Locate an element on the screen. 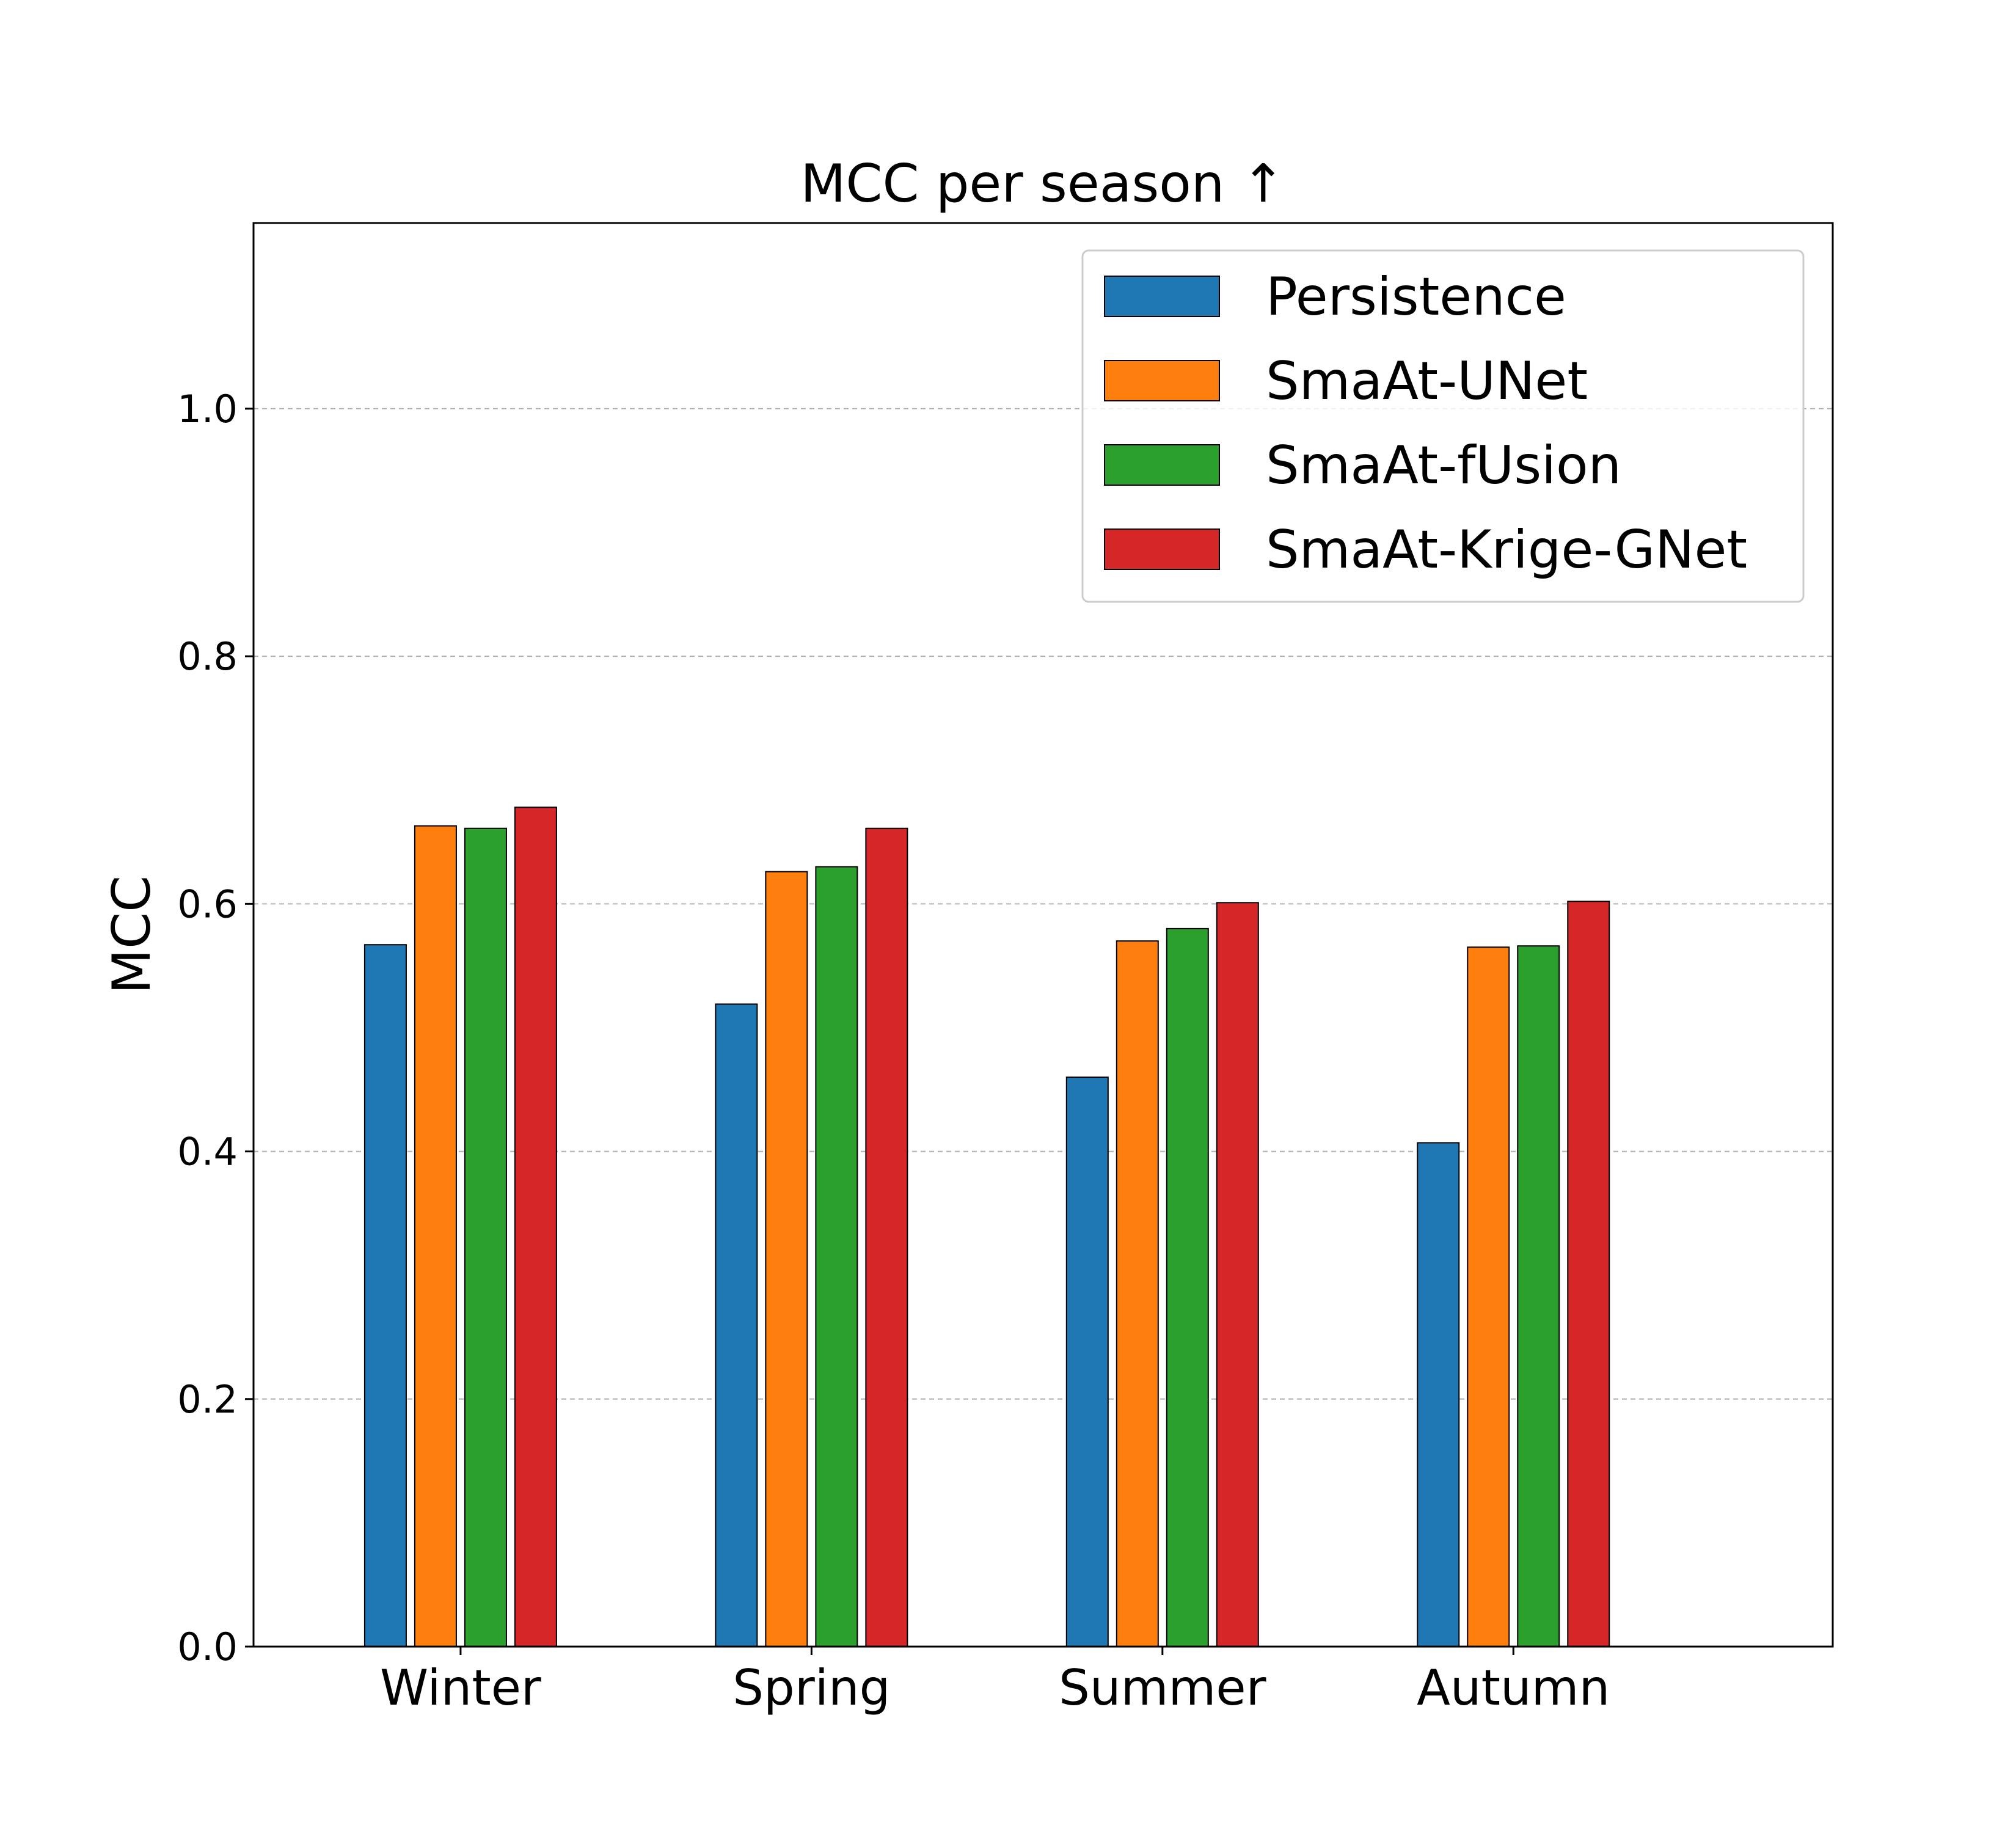  chart-title: MCC per season ↑ is located at coordinates (1042, 183).